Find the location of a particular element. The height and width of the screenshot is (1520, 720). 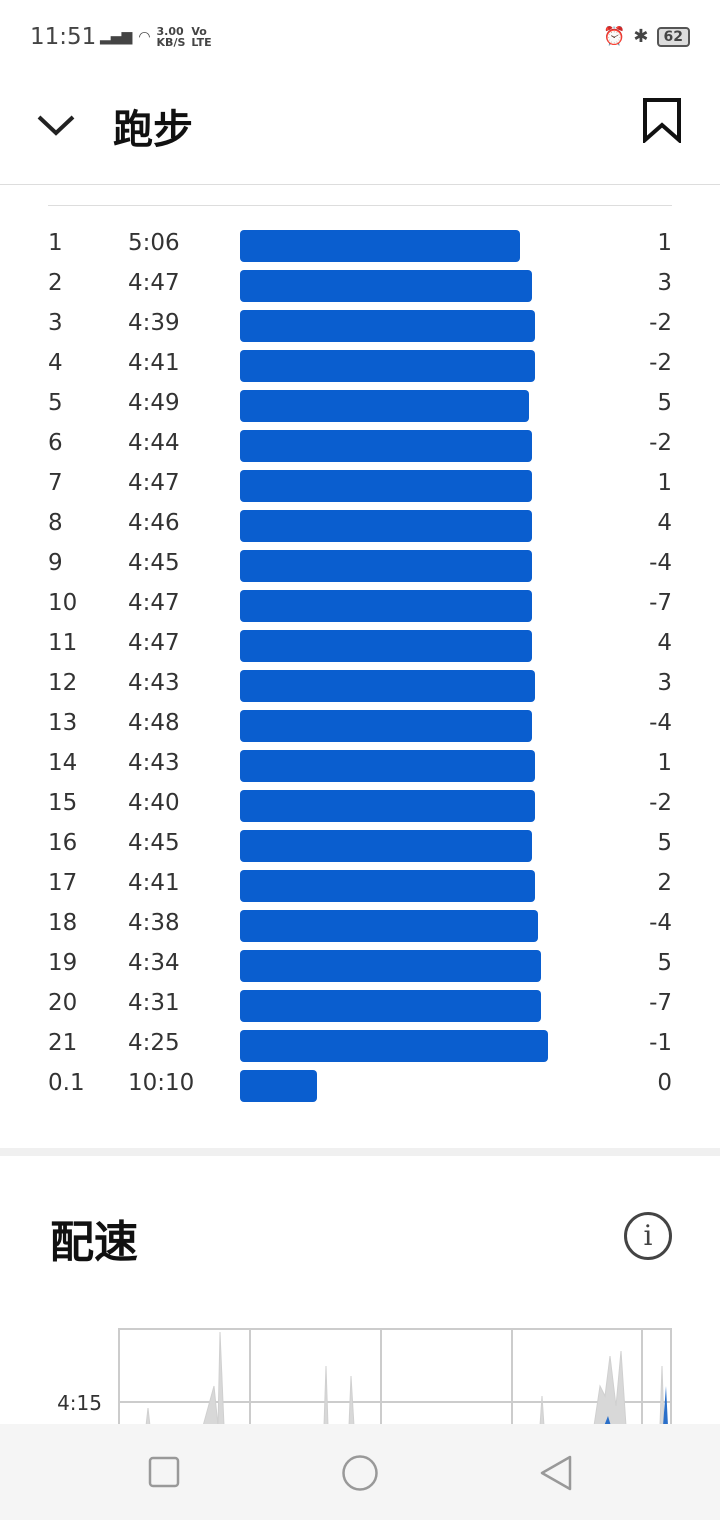

recent-apps-button is located at coordinates (164, 1472).